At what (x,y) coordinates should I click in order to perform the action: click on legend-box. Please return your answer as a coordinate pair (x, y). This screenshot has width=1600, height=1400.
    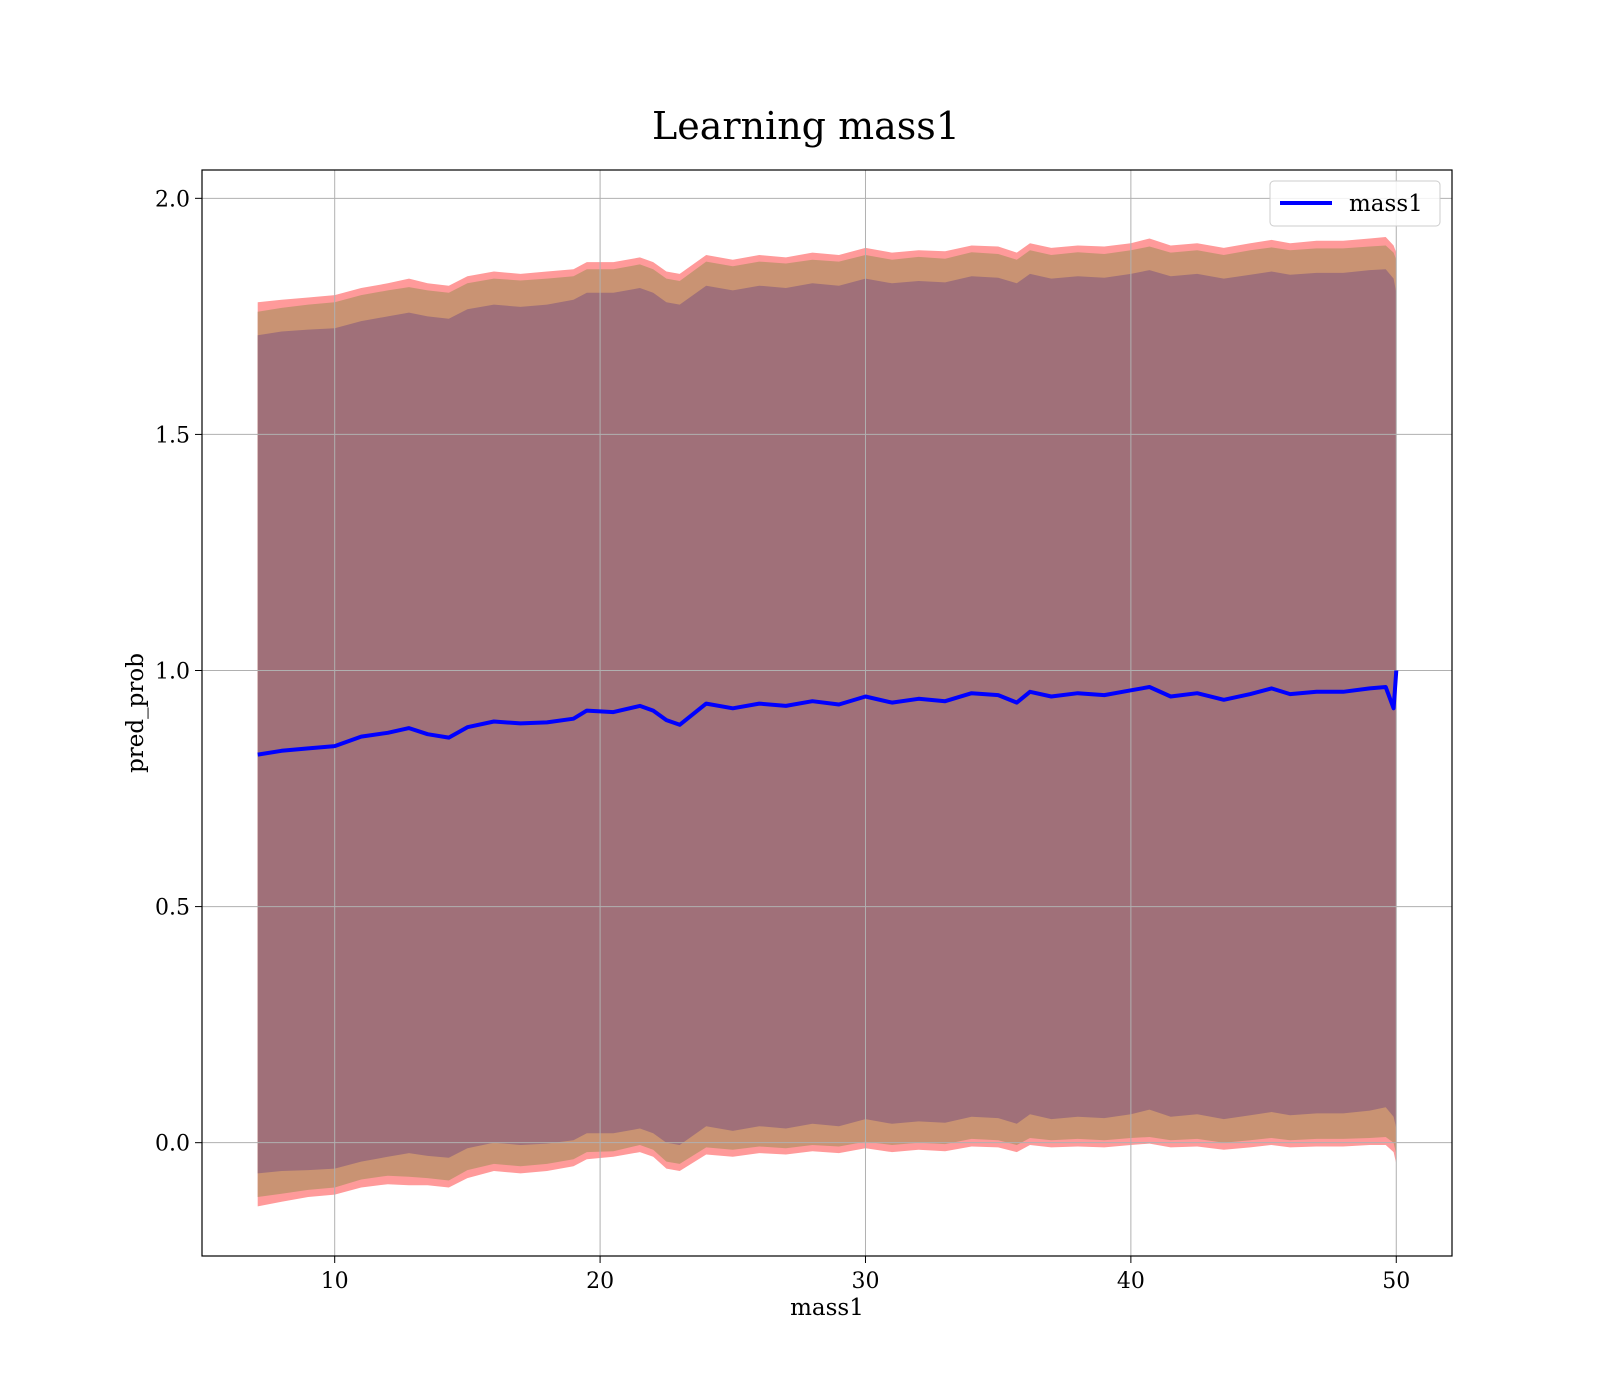
    Looking at the image, I should click on (1355, 203).